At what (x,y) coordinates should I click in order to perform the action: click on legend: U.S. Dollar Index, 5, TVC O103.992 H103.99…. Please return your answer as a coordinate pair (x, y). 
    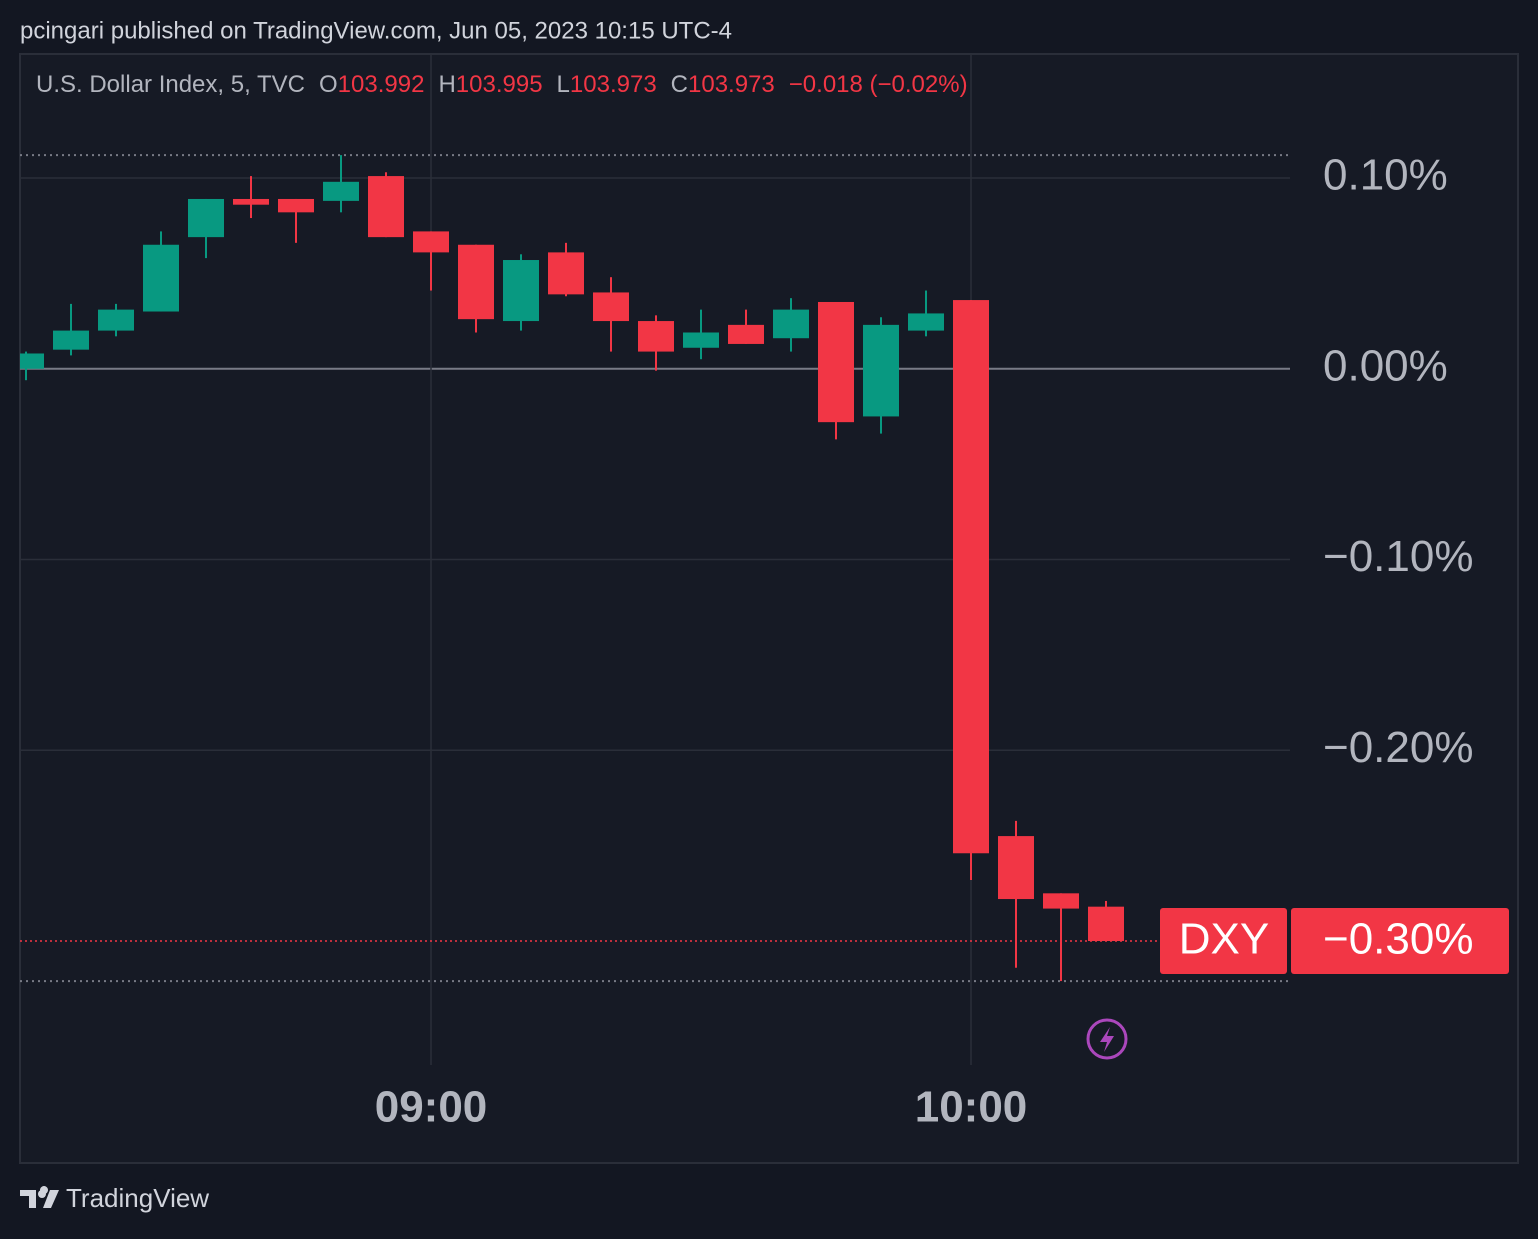
    Looking at the image, I should click on (502, 84).